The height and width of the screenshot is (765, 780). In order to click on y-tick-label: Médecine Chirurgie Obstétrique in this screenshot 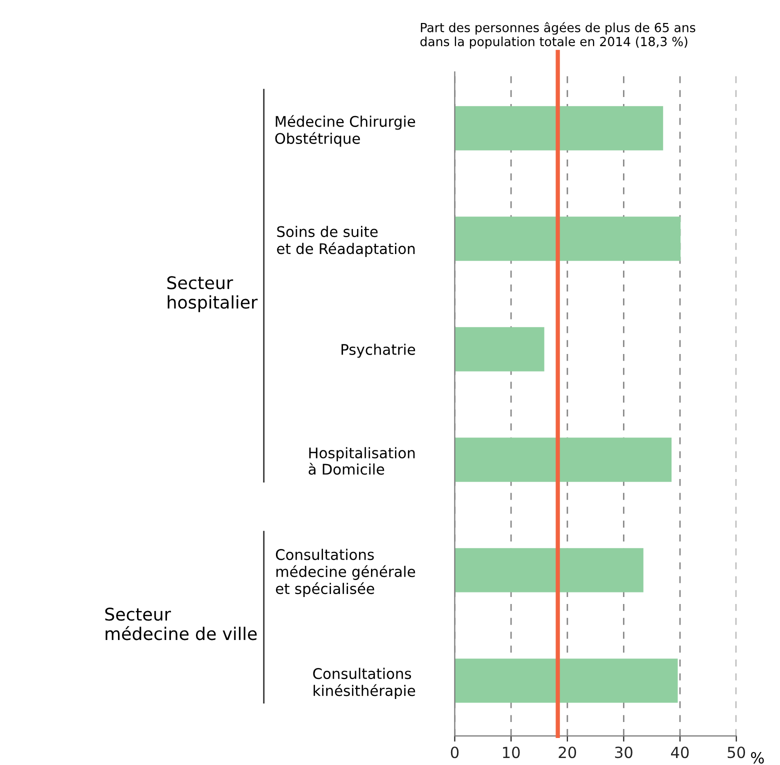, I will do `click(345, 131)`.